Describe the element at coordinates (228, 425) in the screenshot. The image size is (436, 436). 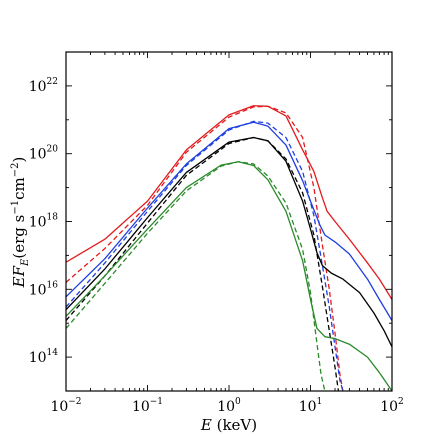
I see `x-axis-title: E (keV)` at that location.